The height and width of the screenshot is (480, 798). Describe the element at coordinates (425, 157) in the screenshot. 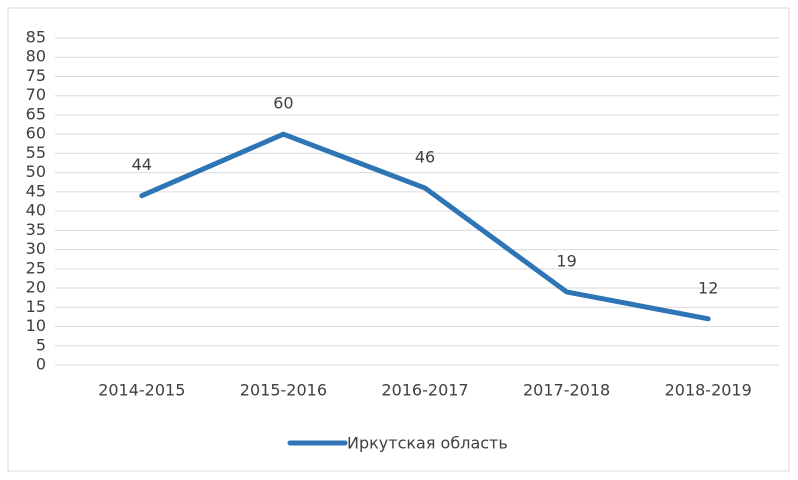

I see `data-label: 46` at that location.